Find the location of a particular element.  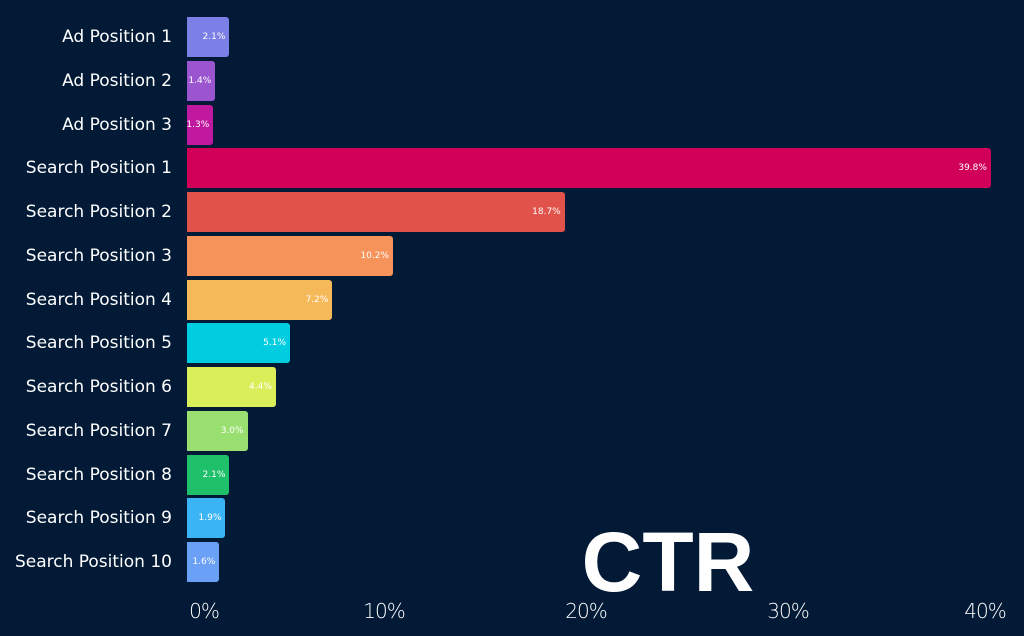

data-label: 5.1% is located at coordinates (275, 343).